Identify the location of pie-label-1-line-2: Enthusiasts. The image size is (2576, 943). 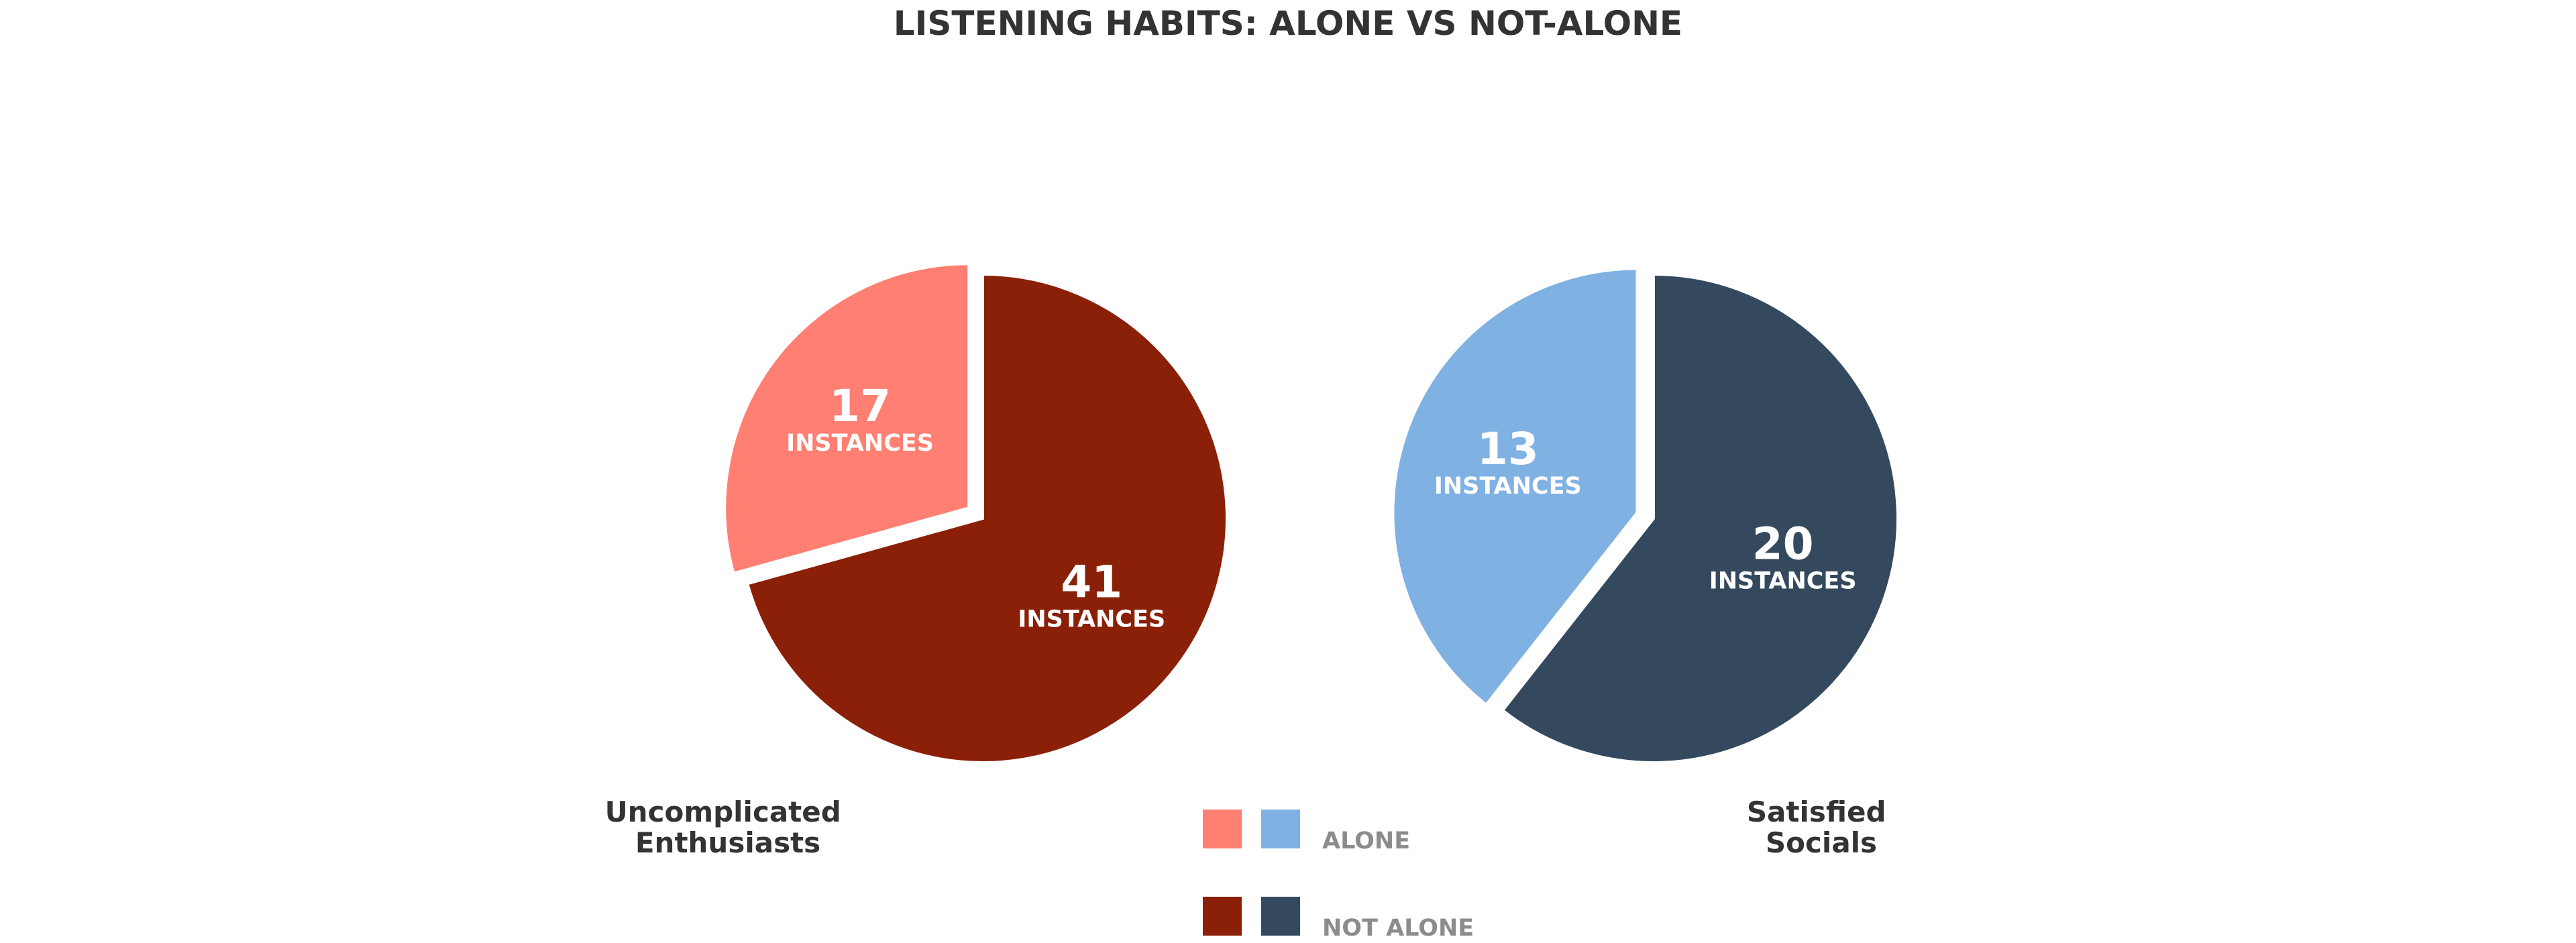
(727, 842).